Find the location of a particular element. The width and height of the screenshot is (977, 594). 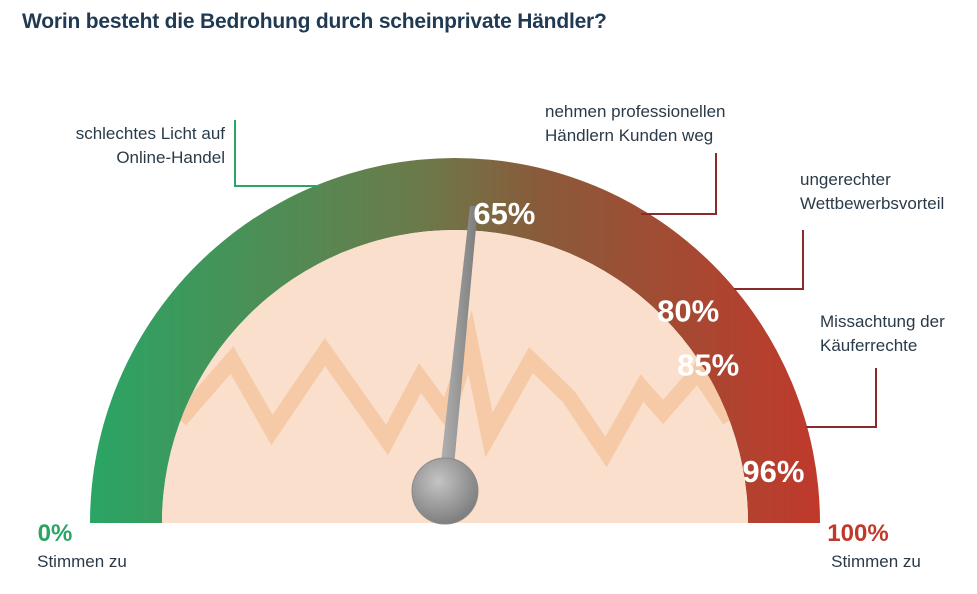

value-label: 85% is located at coordinates (708, 365).